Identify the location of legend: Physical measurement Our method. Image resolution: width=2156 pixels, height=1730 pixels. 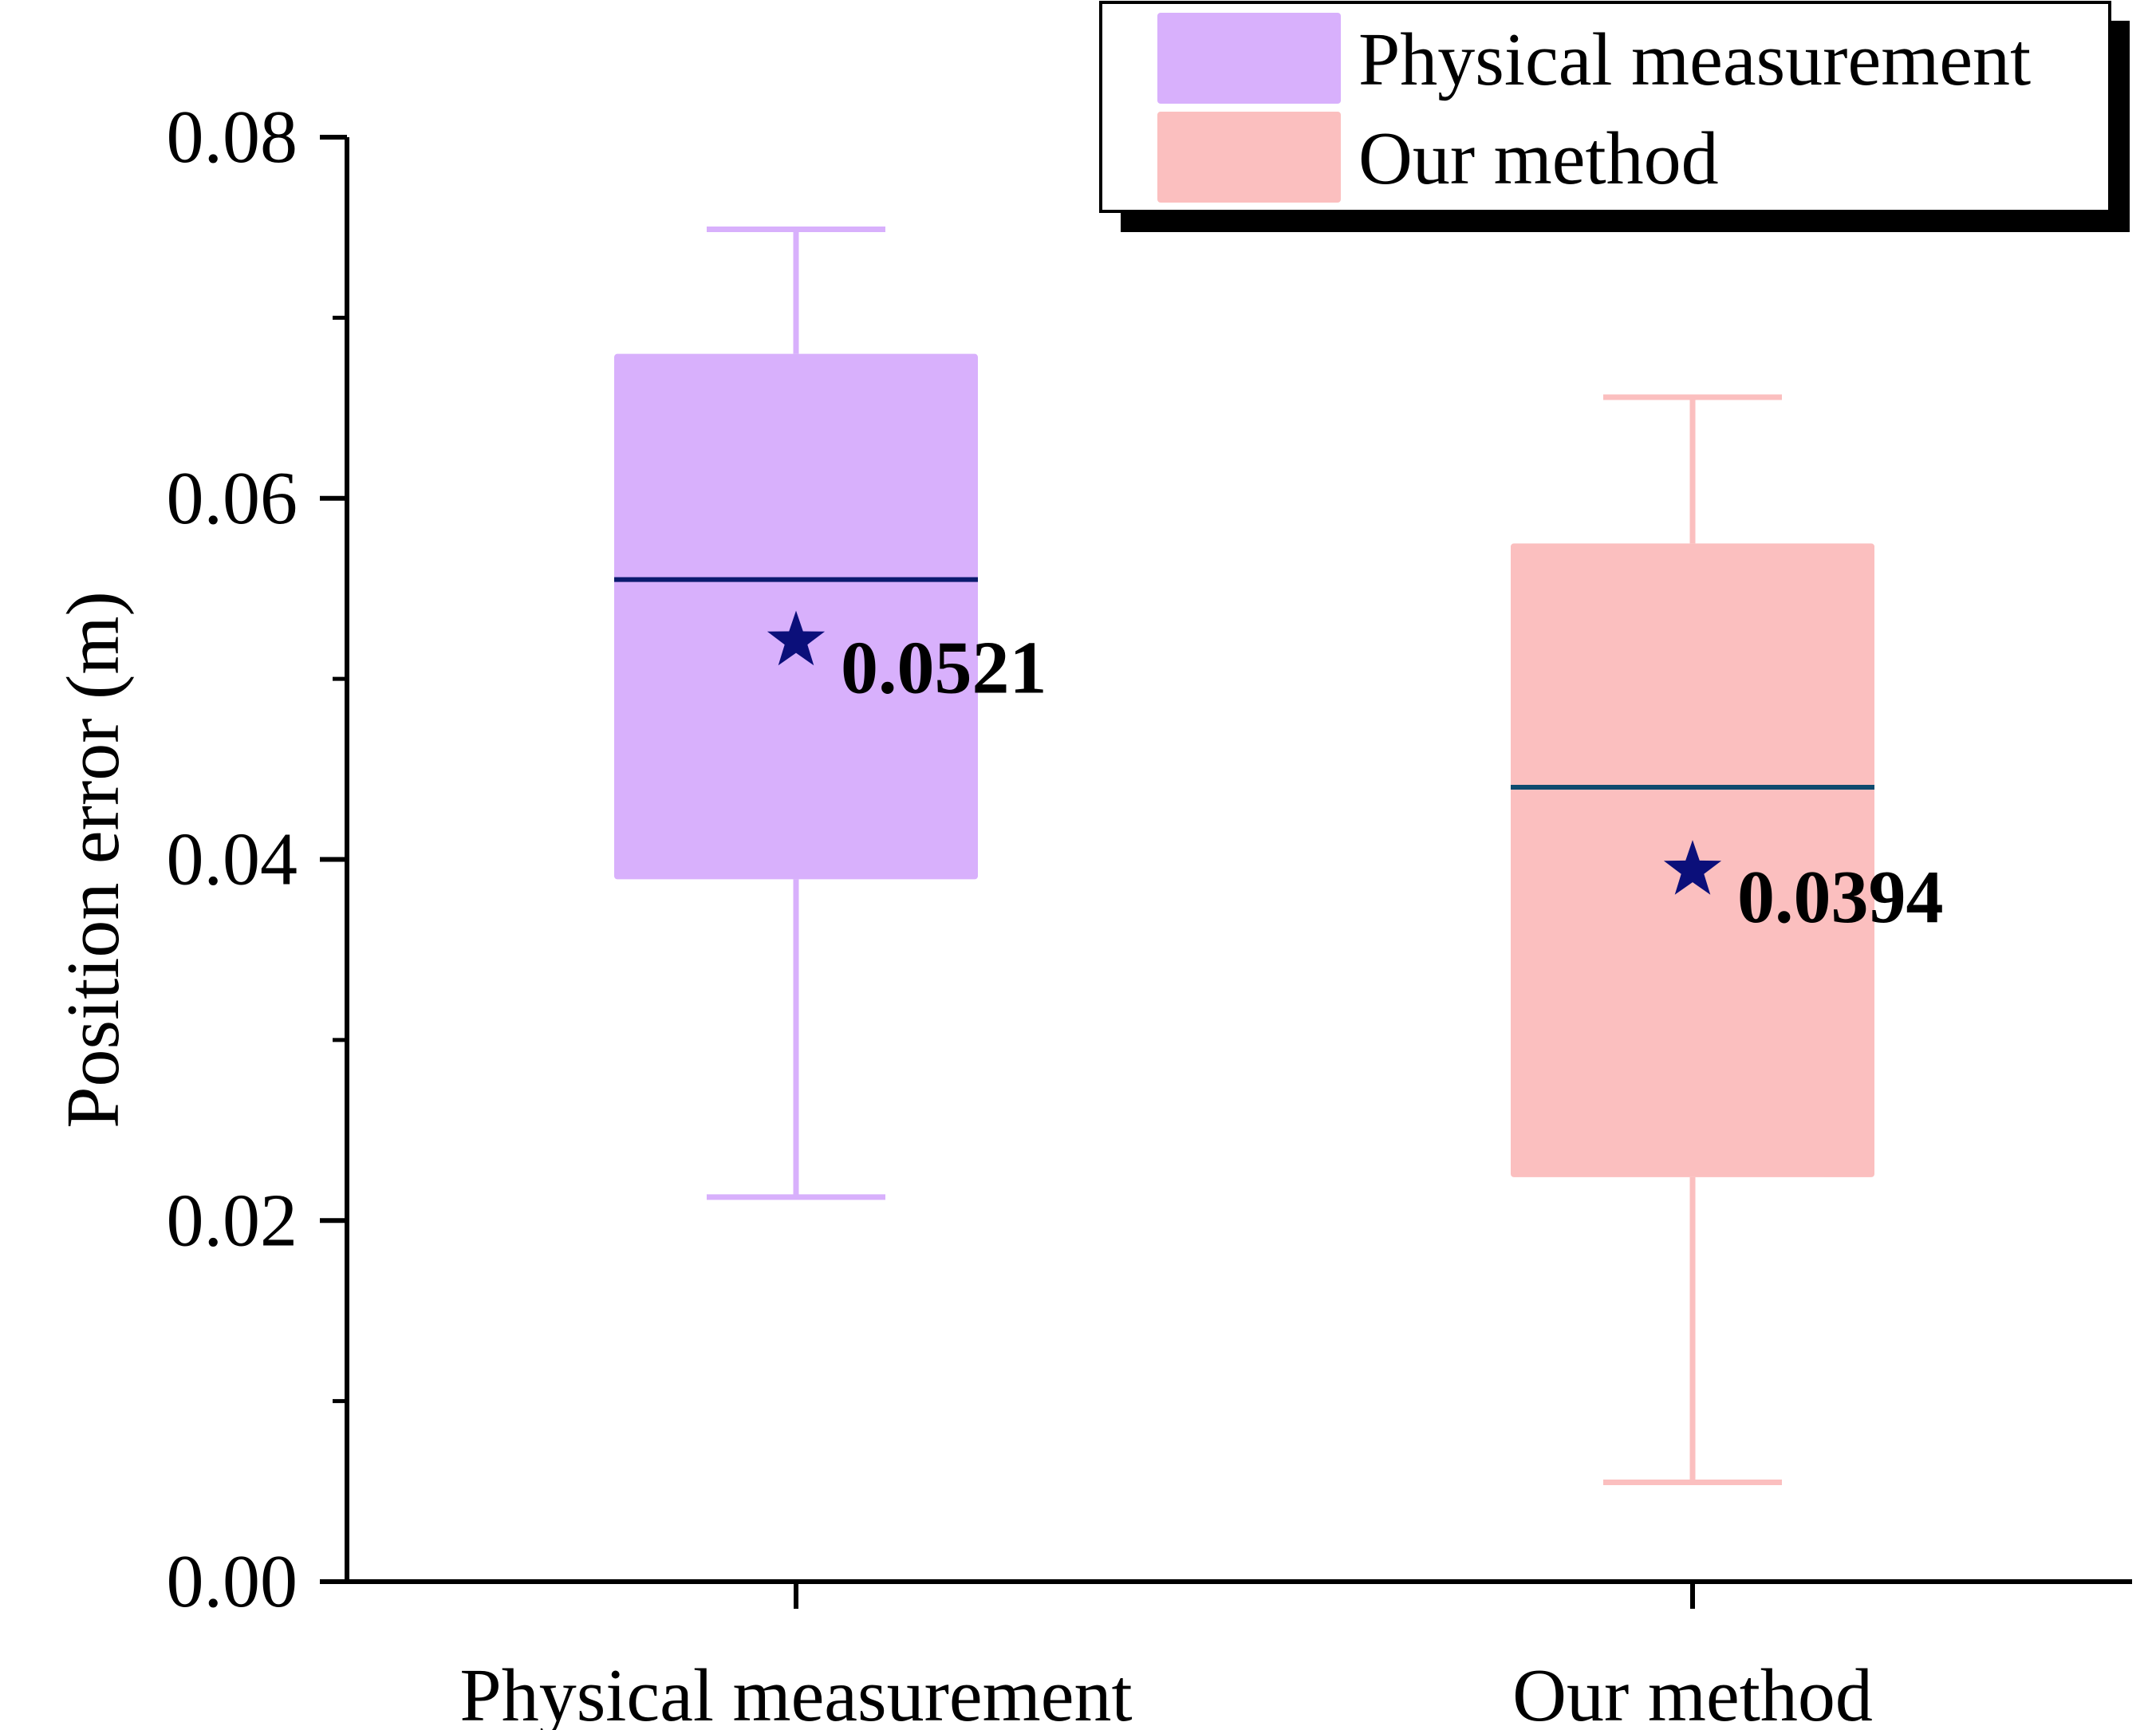
(1615, 117).